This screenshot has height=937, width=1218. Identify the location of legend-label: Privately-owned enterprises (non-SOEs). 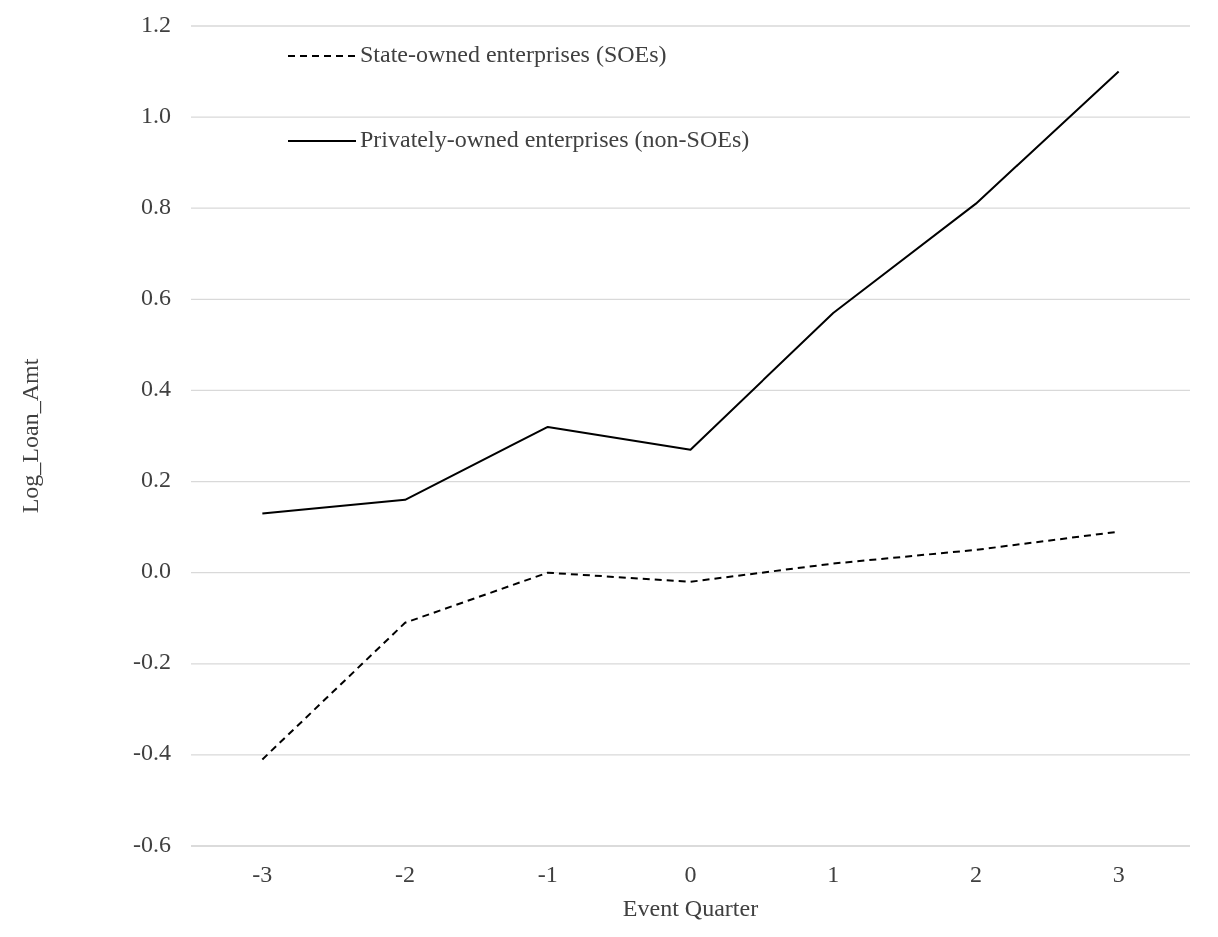
(555, 138).